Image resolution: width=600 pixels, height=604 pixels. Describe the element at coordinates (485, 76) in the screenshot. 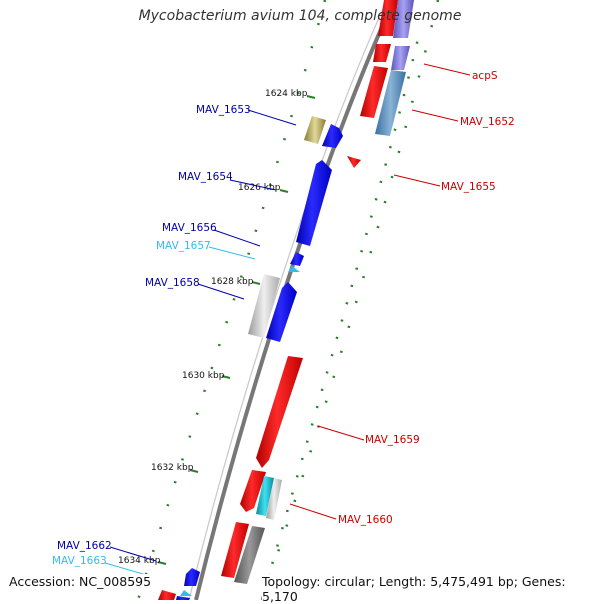

I see `gene-label-acps: acpS` at that location.